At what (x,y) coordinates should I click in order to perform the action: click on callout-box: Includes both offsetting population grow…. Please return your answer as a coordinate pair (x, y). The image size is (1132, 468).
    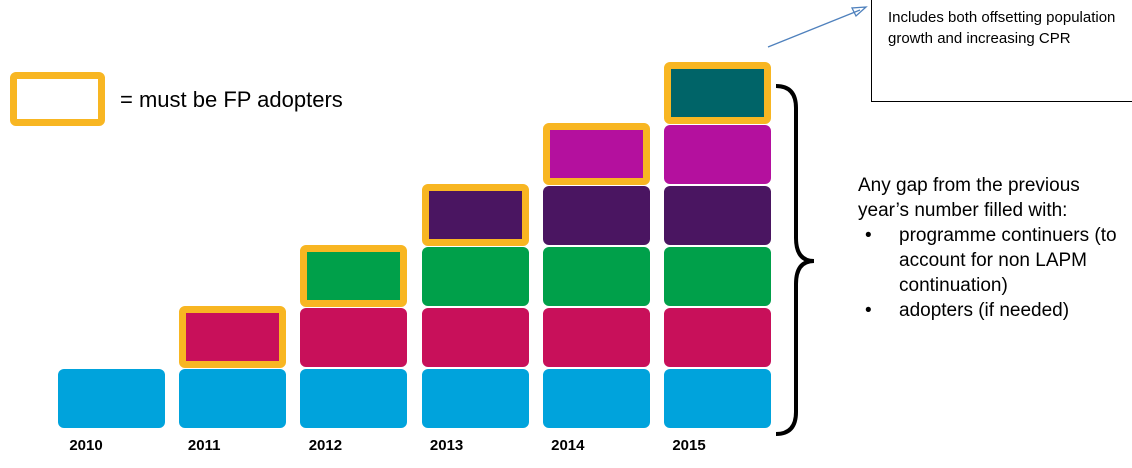
    Looking at the image, I should click on (1001, 51).